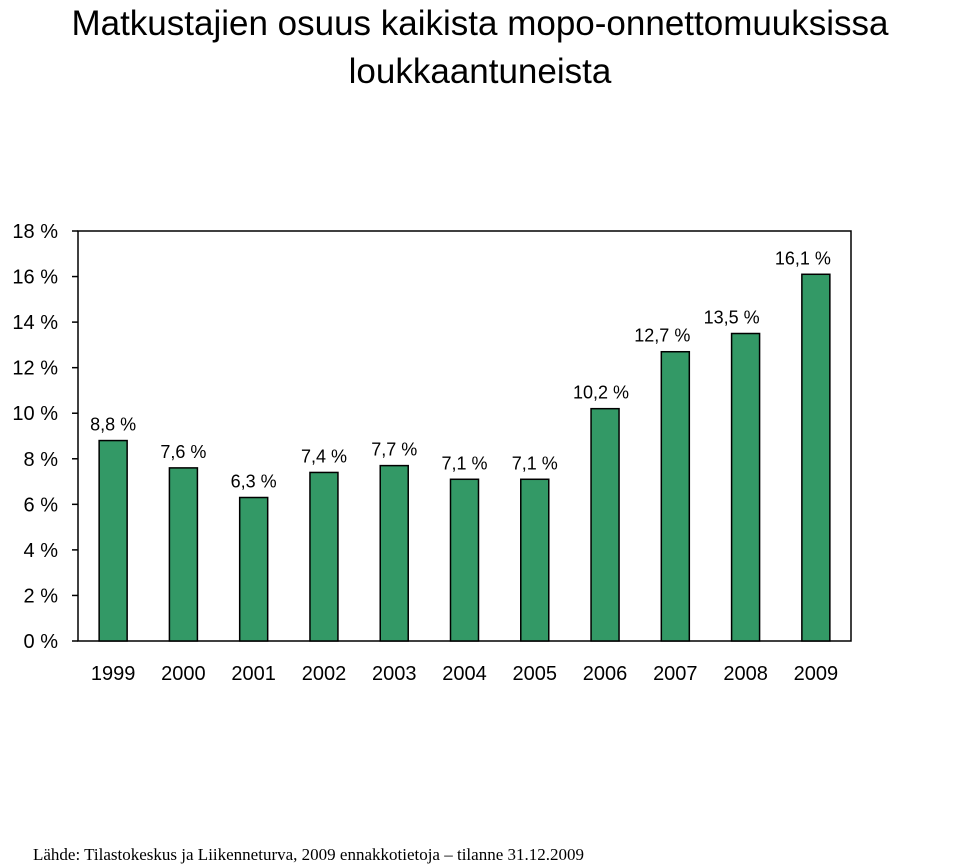 This screenshot has width=960, height=866. Describe the element at coordinates (732, 318) in the screenshot. I see `data-label-2008: 13,5 %` at that location.